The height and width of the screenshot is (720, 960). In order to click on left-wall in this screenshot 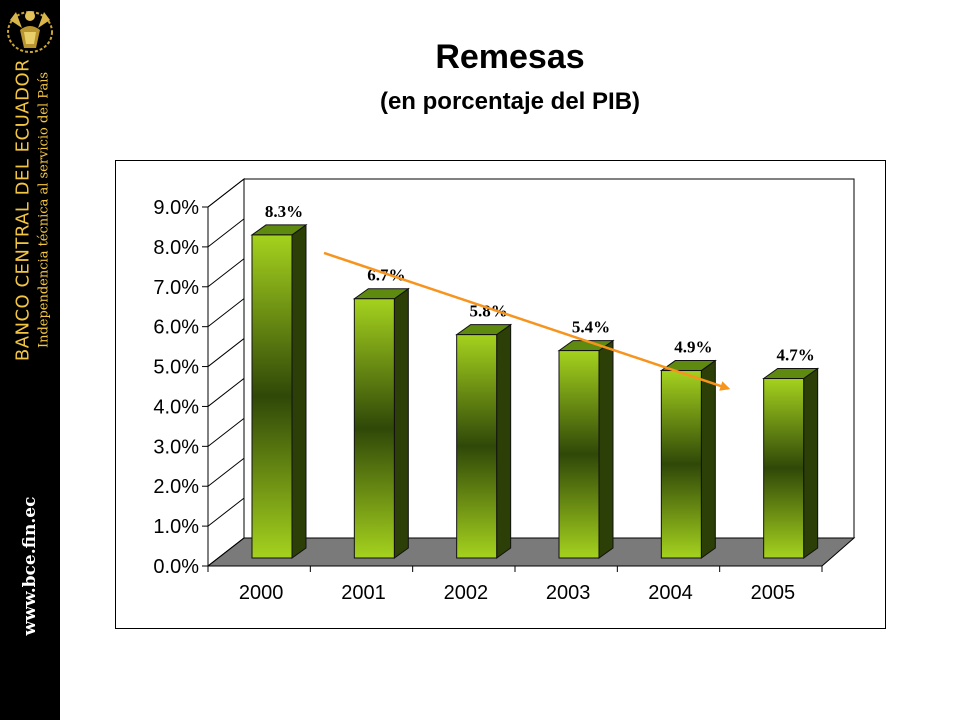, I will do `click(226, 372)`.